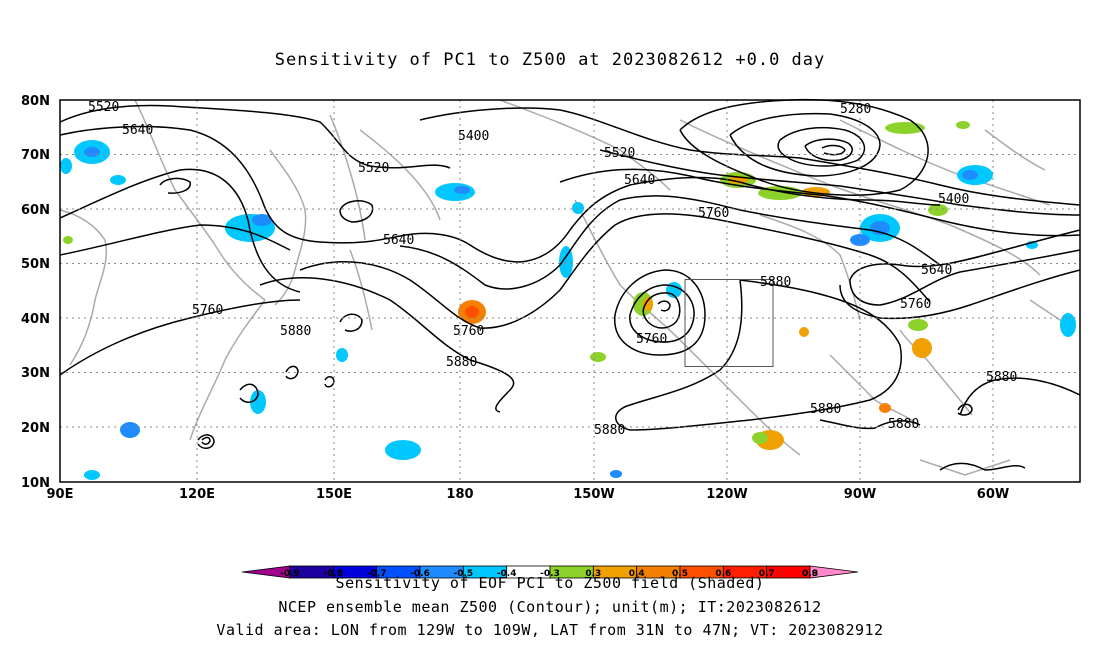 Image resolution: width=1100 pixels, height=650 pixels. Describe the element at coordinates (459, 494) in the screenshot. I see `lon-label: 180` at that location.